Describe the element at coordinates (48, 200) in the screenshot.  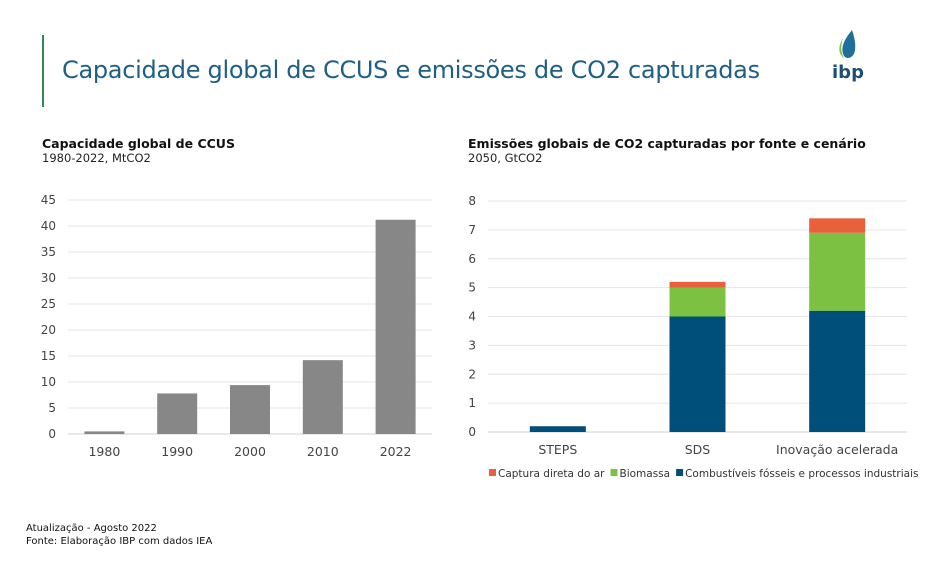
I see `y-tick-label: 45` at that location.